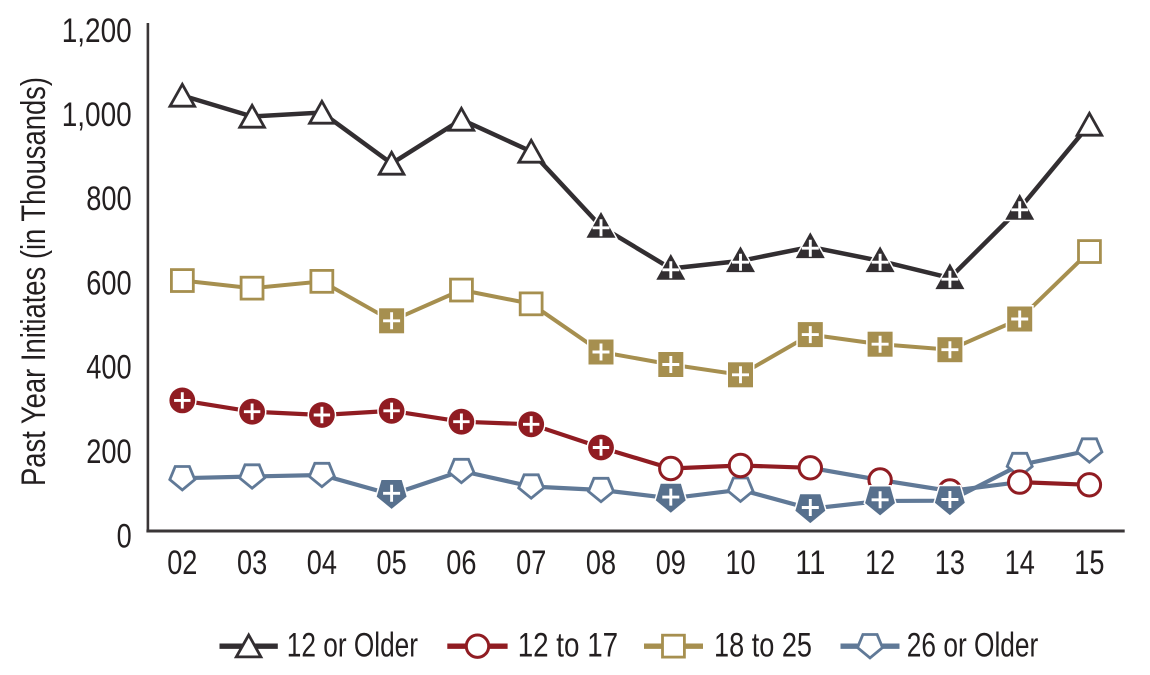  Describe the element at coordinates (124, 537) in the screenshot. I see `svg-text: 0` at that location.